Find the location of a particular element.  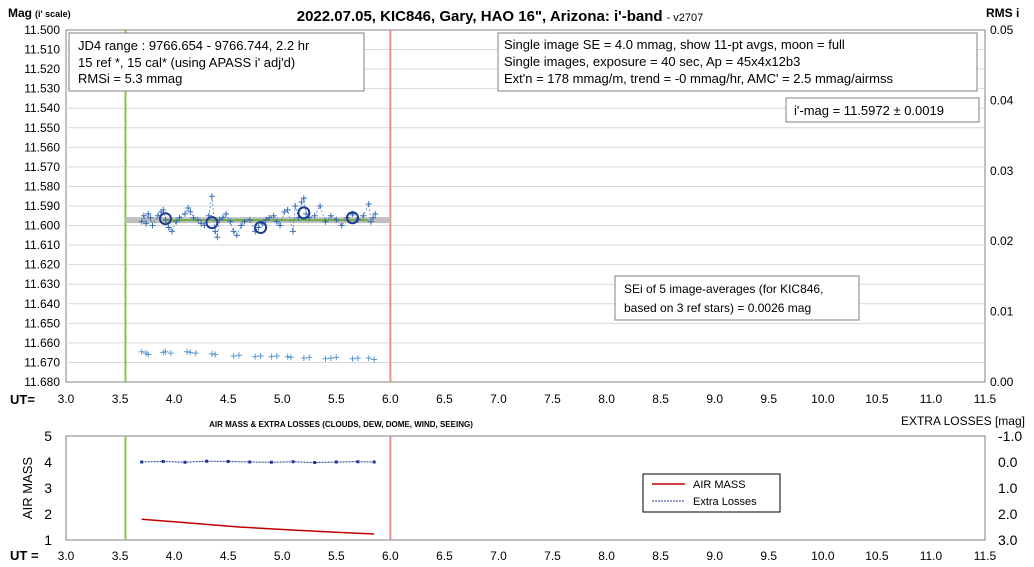

bottom-x-tick-label: 11.5 is located at coordinates (985, 556).